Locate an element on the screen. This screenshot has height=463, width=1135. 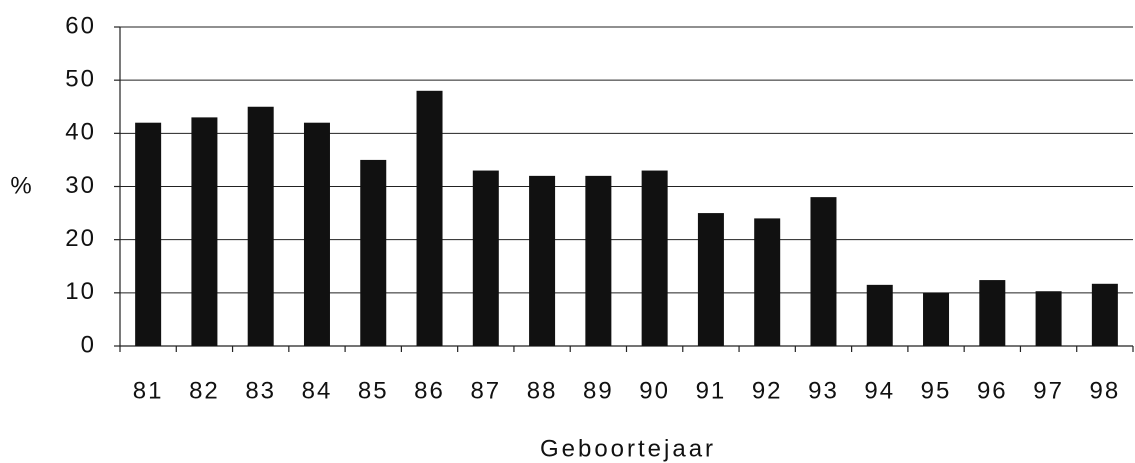
x-axis-label: Geboortejaar is located at coordinates (628, 448).